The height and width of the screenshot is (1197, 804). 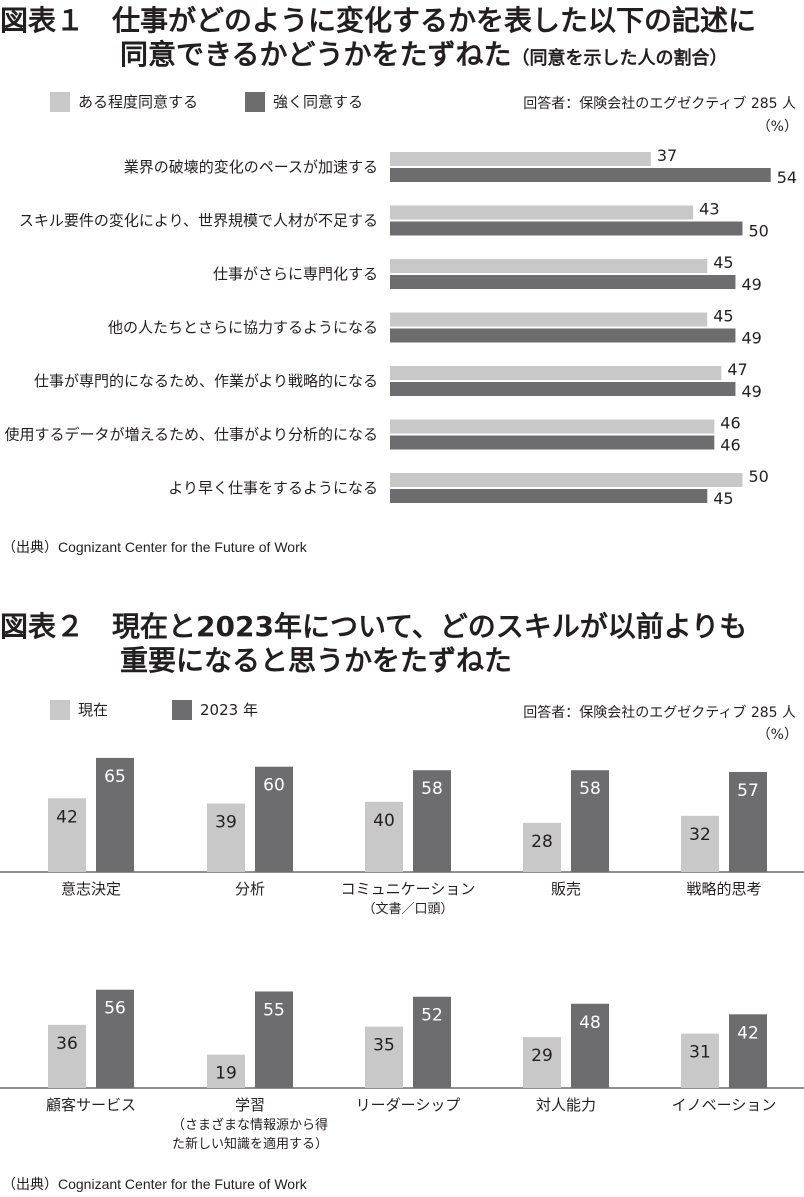 I want to click on fig1-category-label: 使用するデータが増えるため、仕事がより分析的になる, so click(x=191, y=435).